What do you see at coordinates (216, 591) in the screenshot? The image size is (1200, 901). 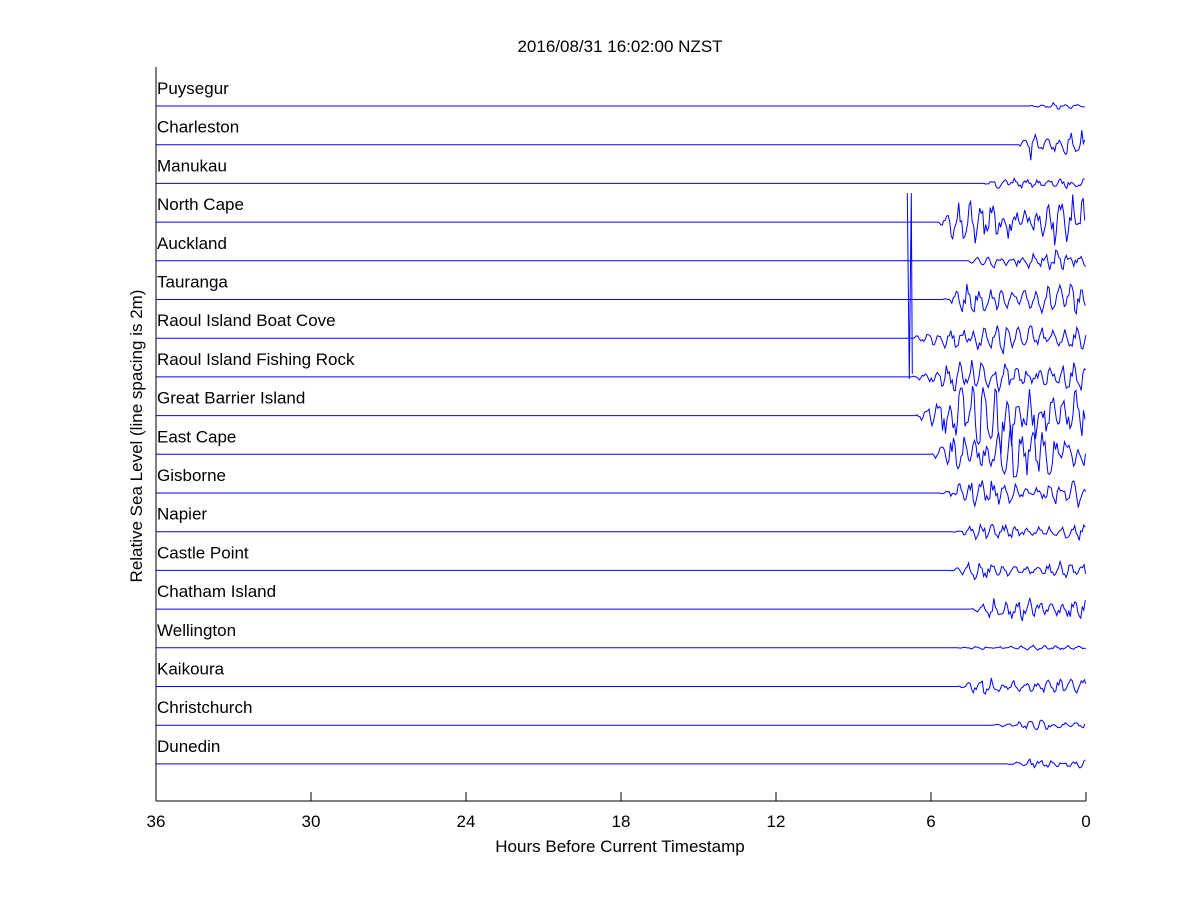 I see `station-label: Chatham Island` at bounding box center [216, 591].